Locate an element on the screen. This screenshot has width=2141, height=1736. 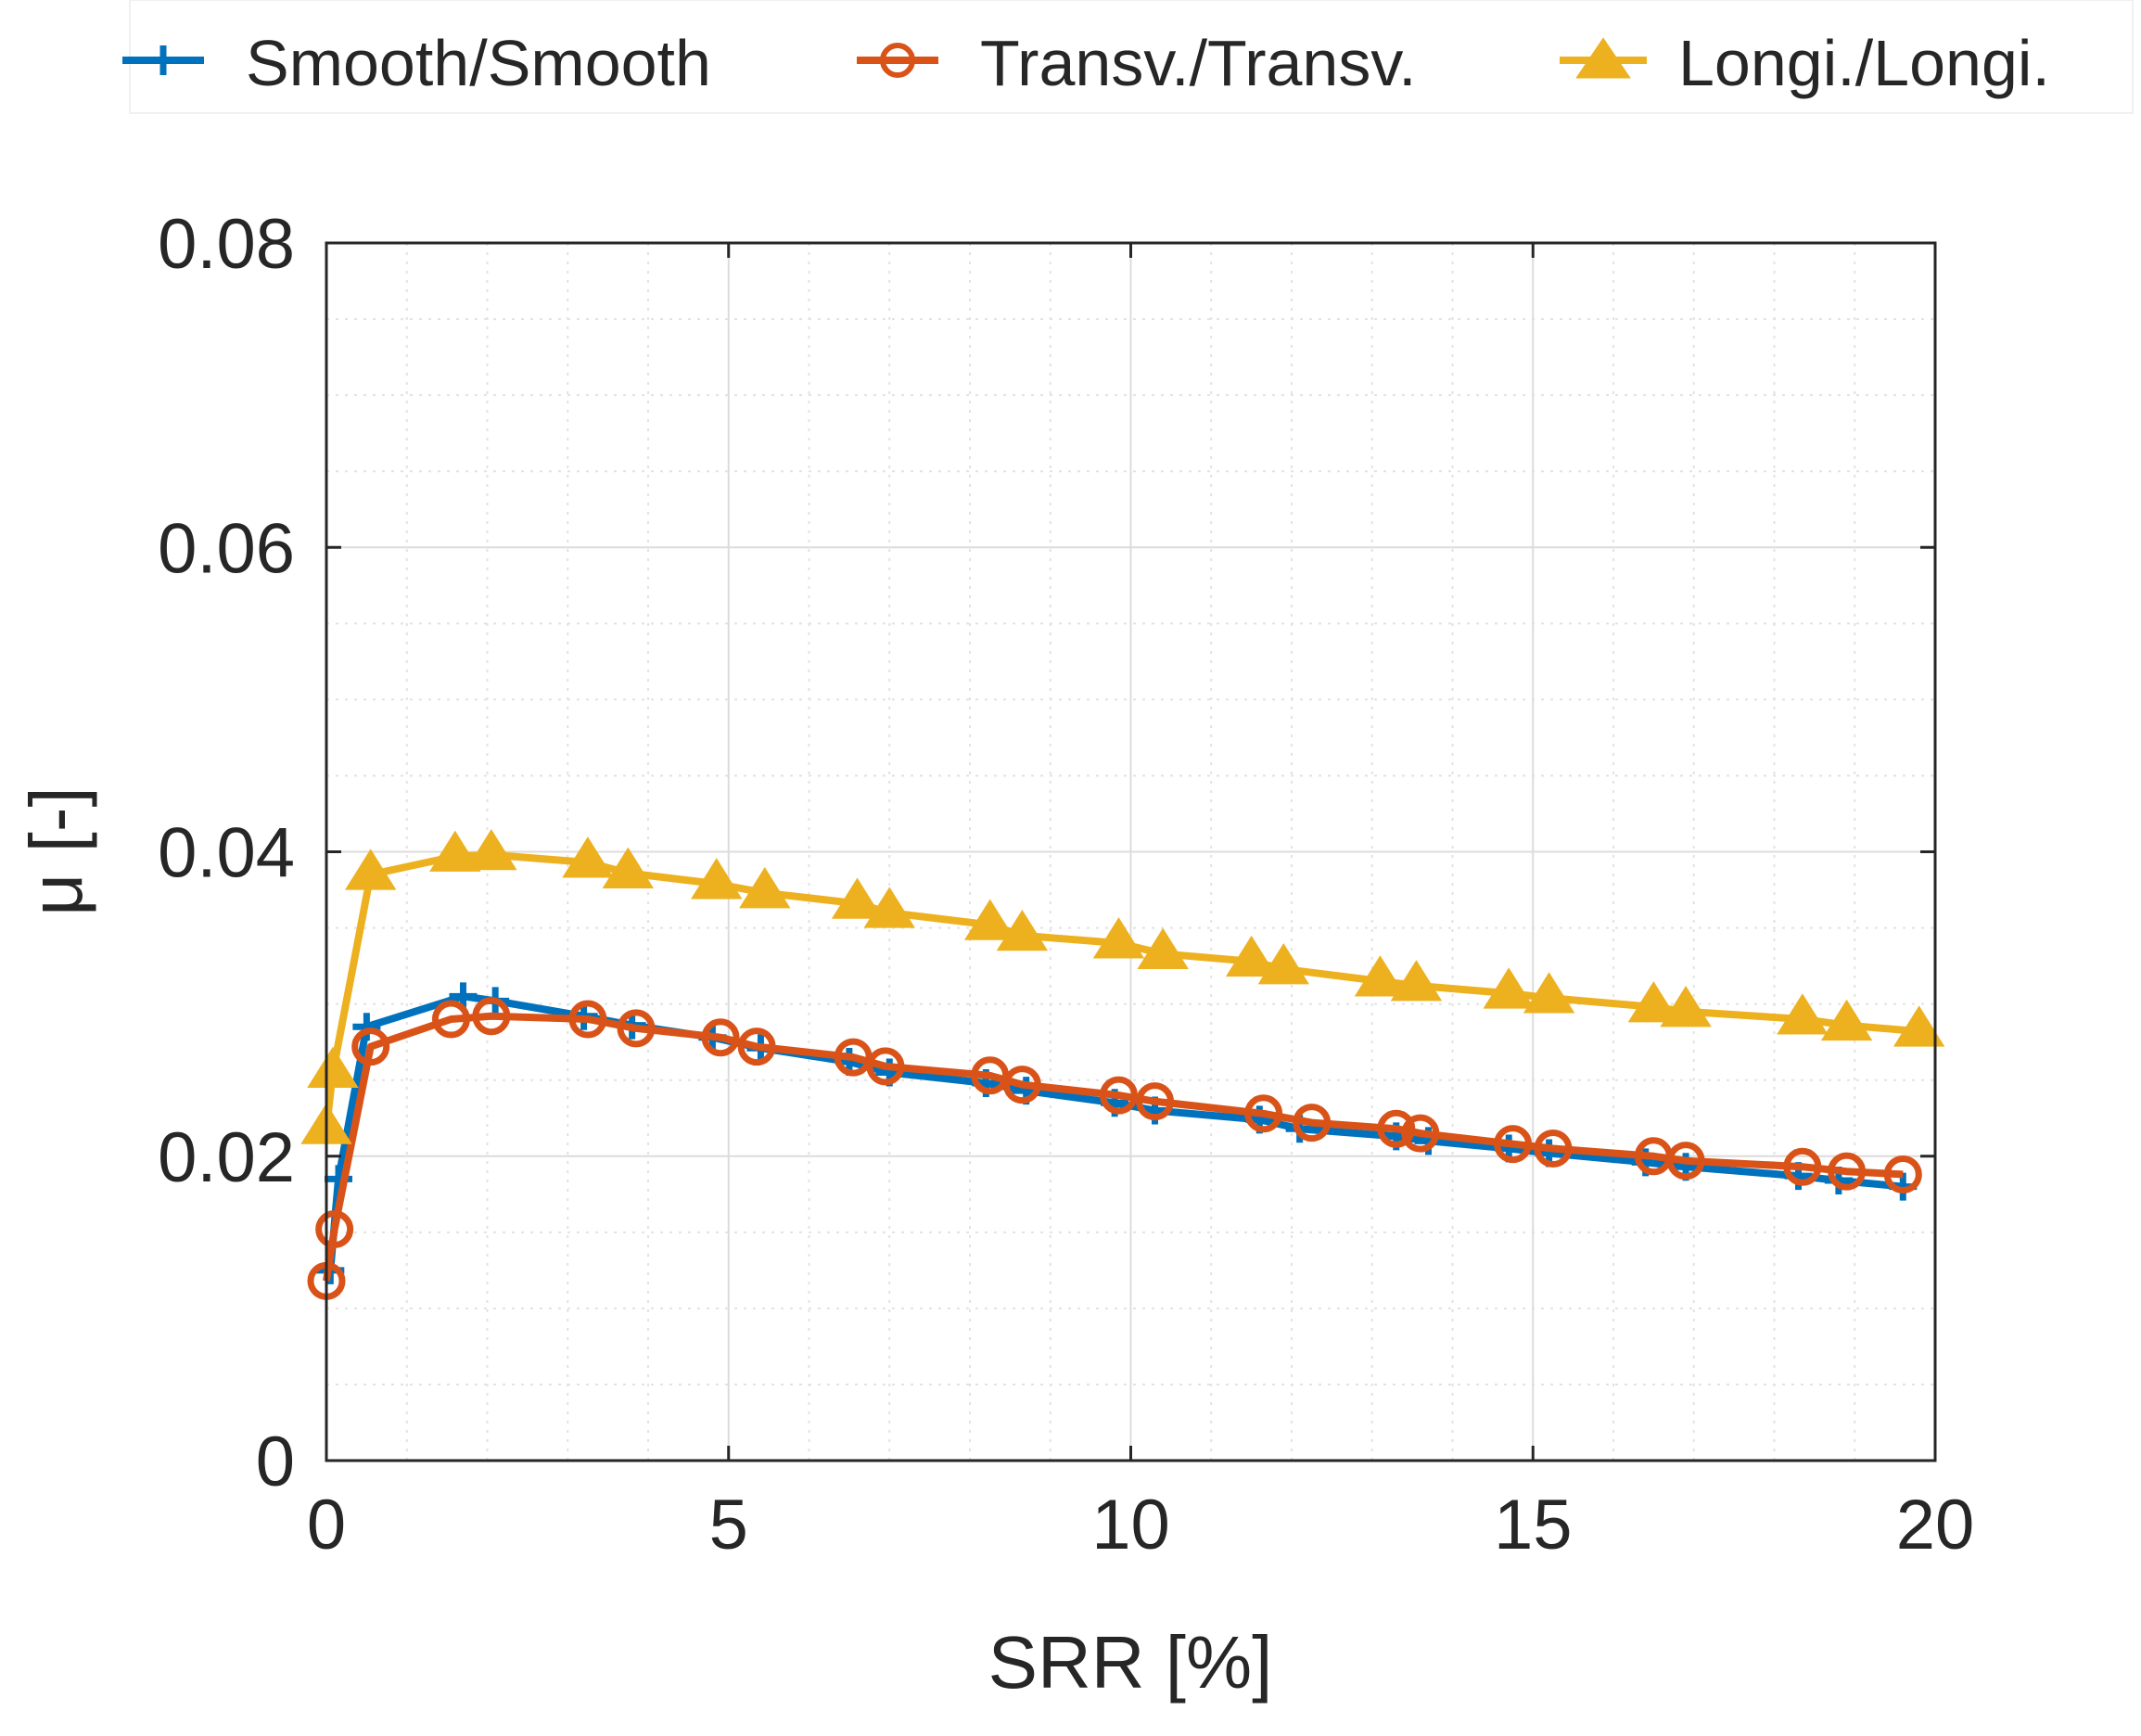
x-tick-label: 15 is located at coordinates (1533, 1525).